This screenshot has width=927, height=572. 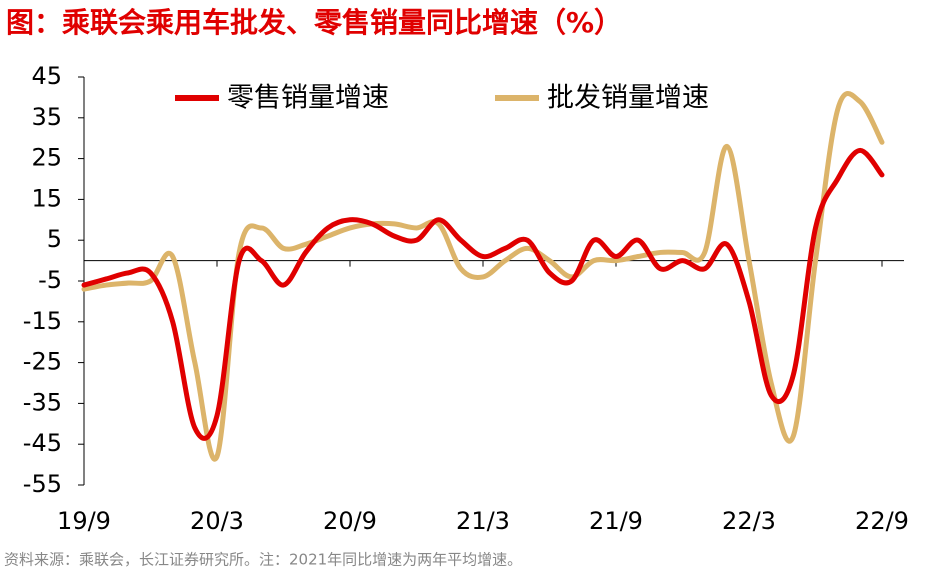 What do you see at coordinates (46, 158) in the screenshot?
I see `y-tick-label: 25` at bounding box center [46, 158].